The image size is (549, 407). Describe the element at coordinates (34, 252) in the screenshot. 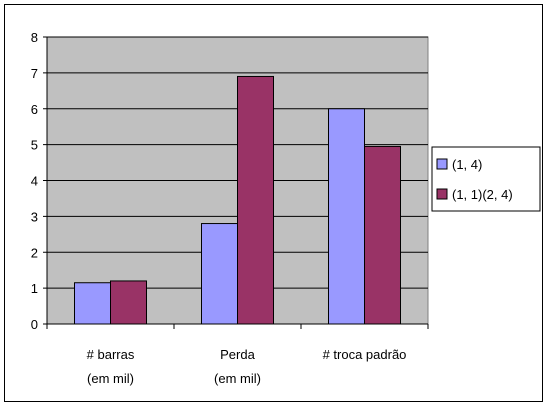

I see `y-tick-label: 2` at that location.